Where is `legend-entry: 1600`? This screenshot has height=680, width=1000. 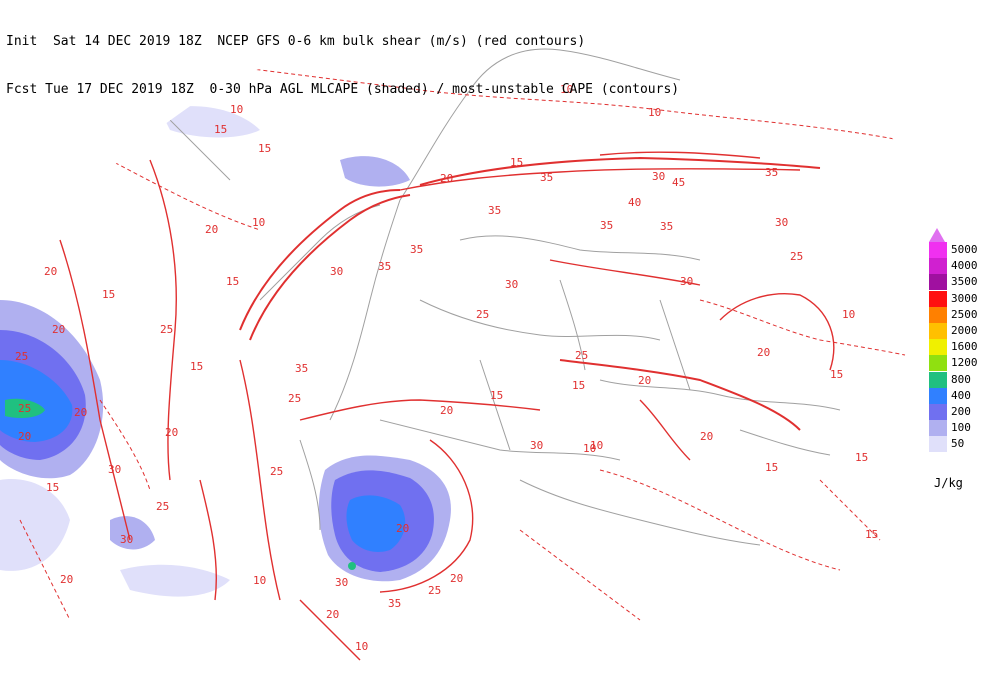 legend-entry: 1600 is located at coordinates (962, 347).